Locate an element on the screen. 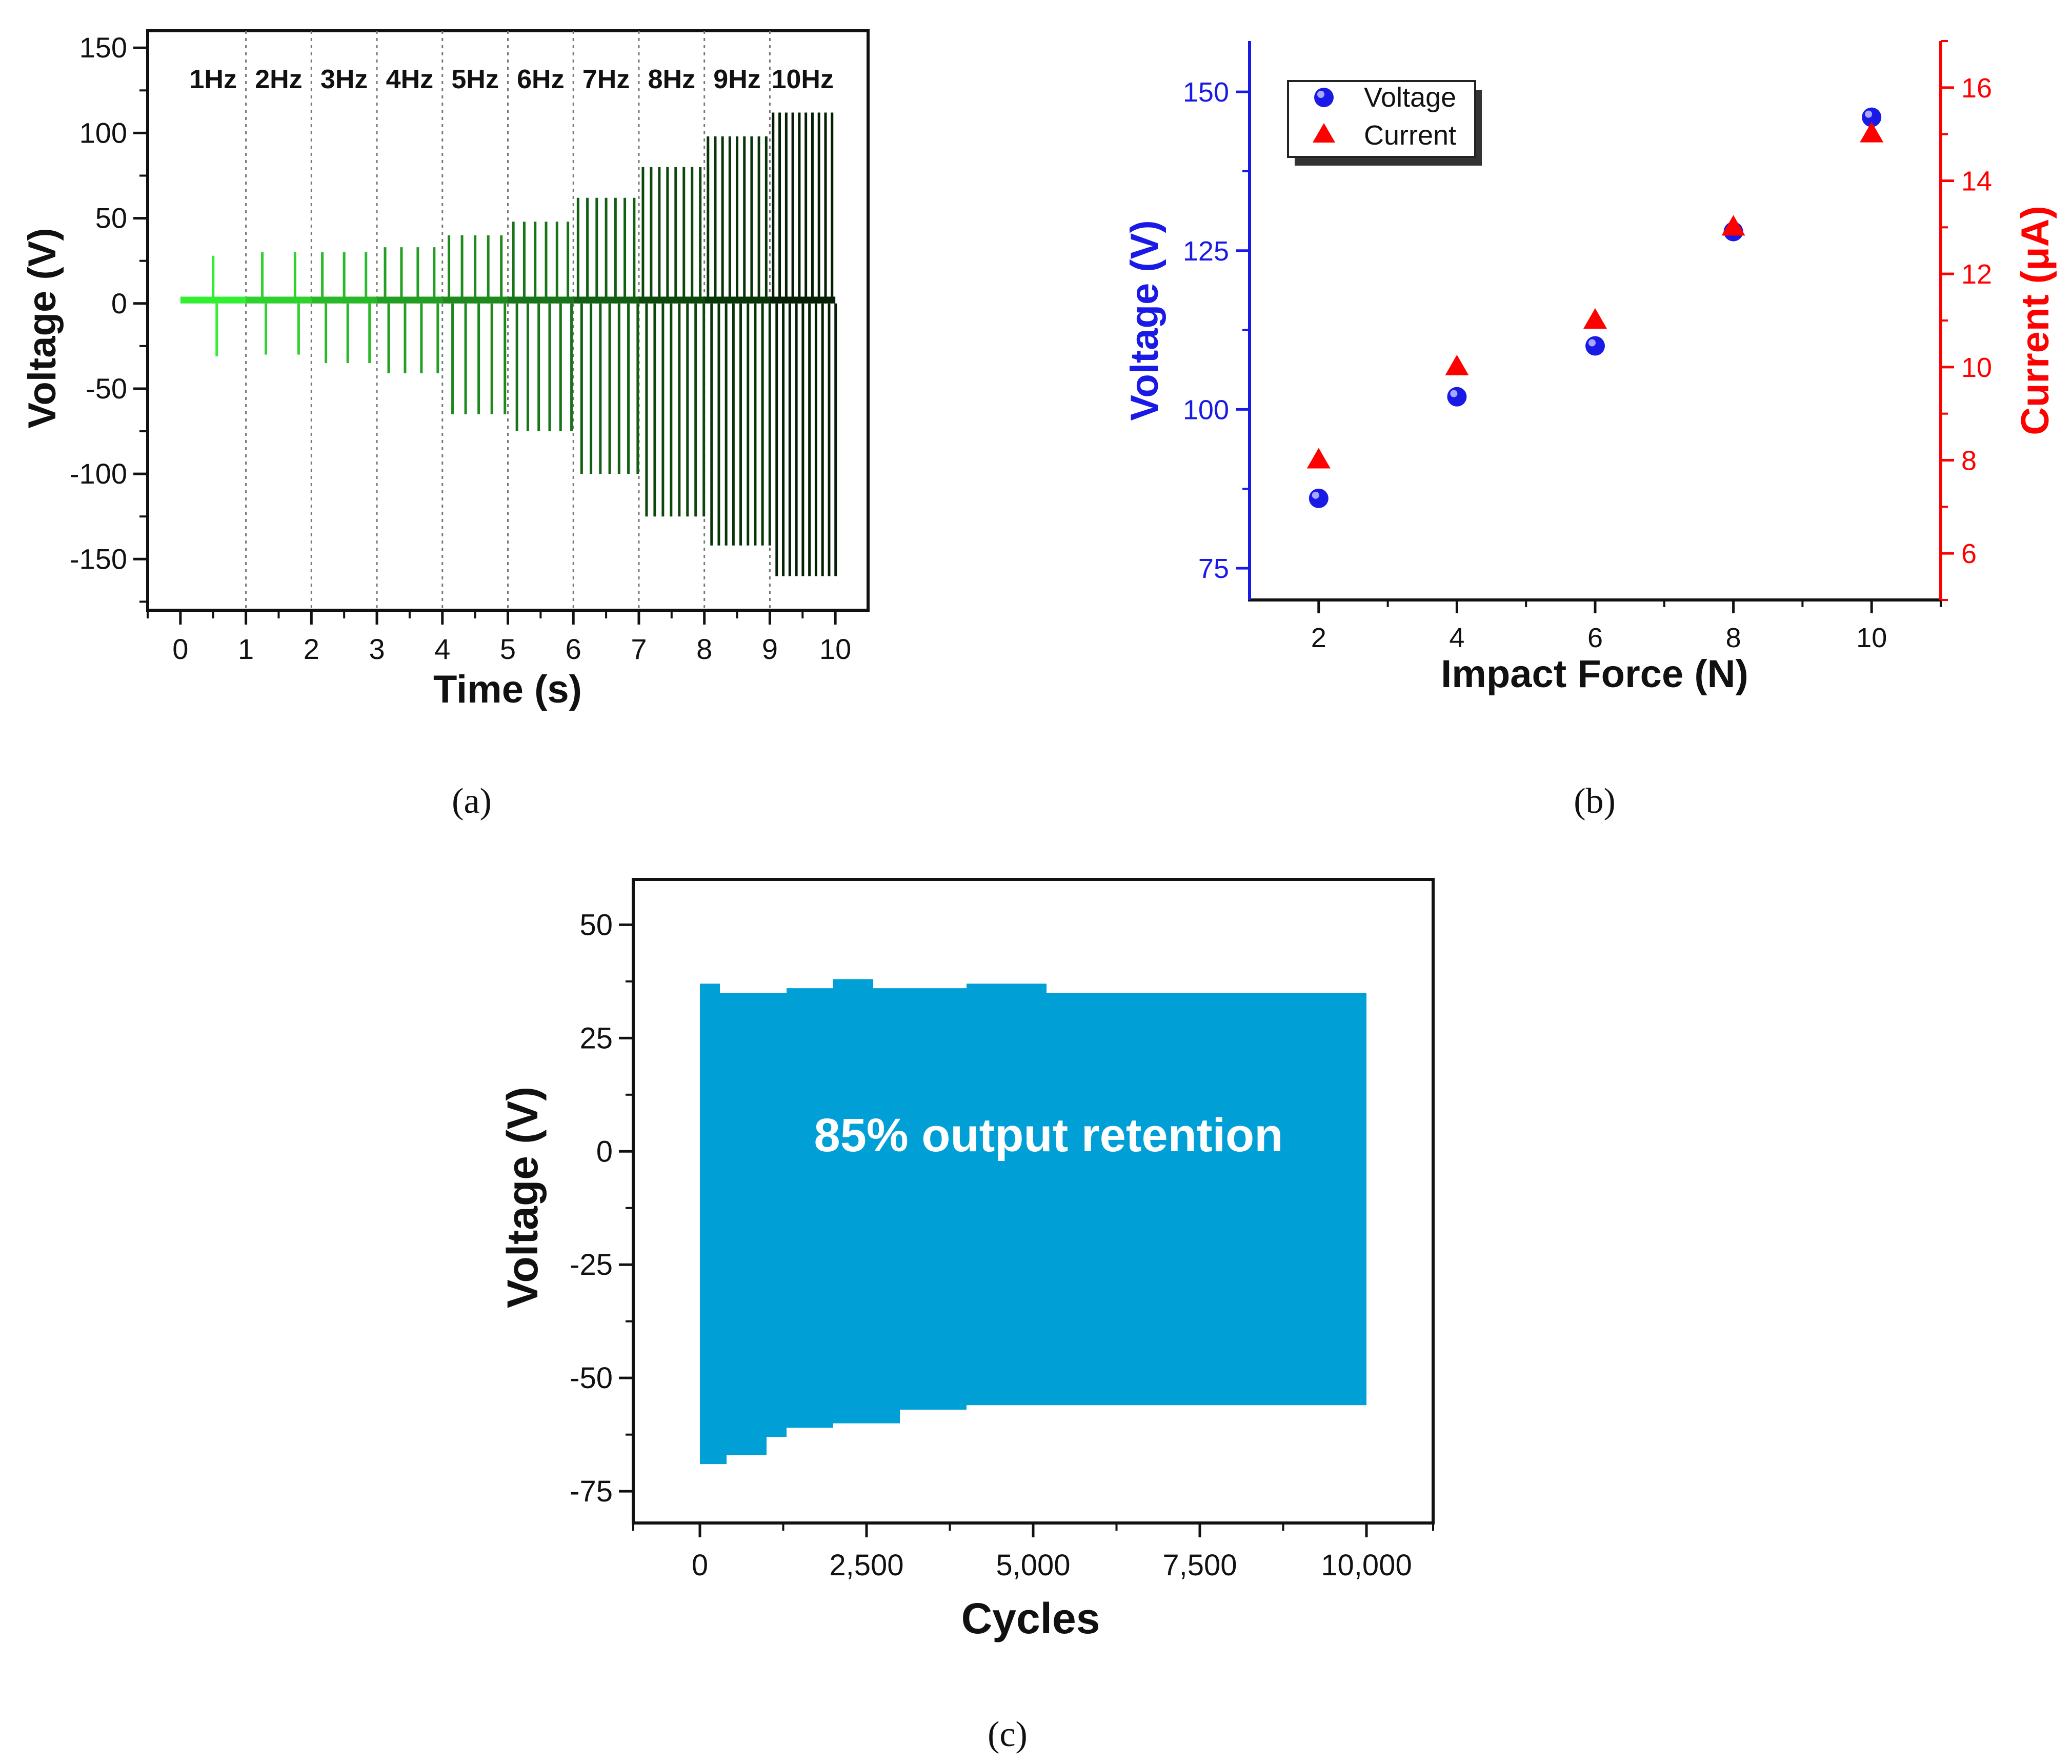  frequency-label: 8Hz is located at coordinates (671, 79).